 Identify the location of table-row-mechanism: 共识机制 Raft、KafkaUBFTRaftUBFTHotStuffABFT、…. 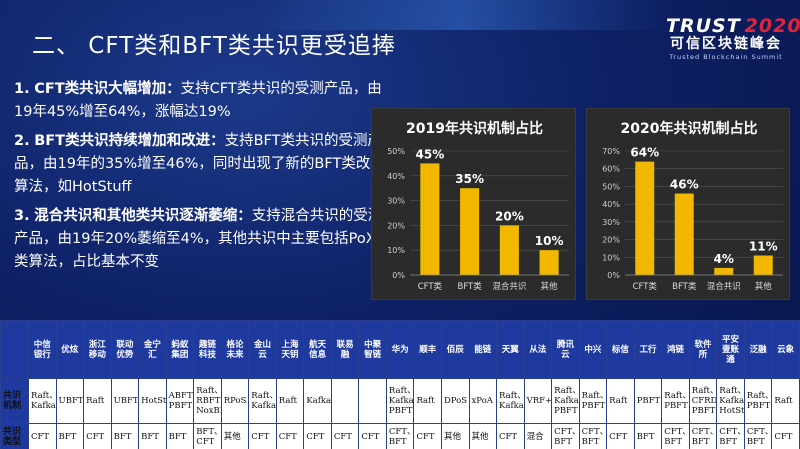
(400, 401).